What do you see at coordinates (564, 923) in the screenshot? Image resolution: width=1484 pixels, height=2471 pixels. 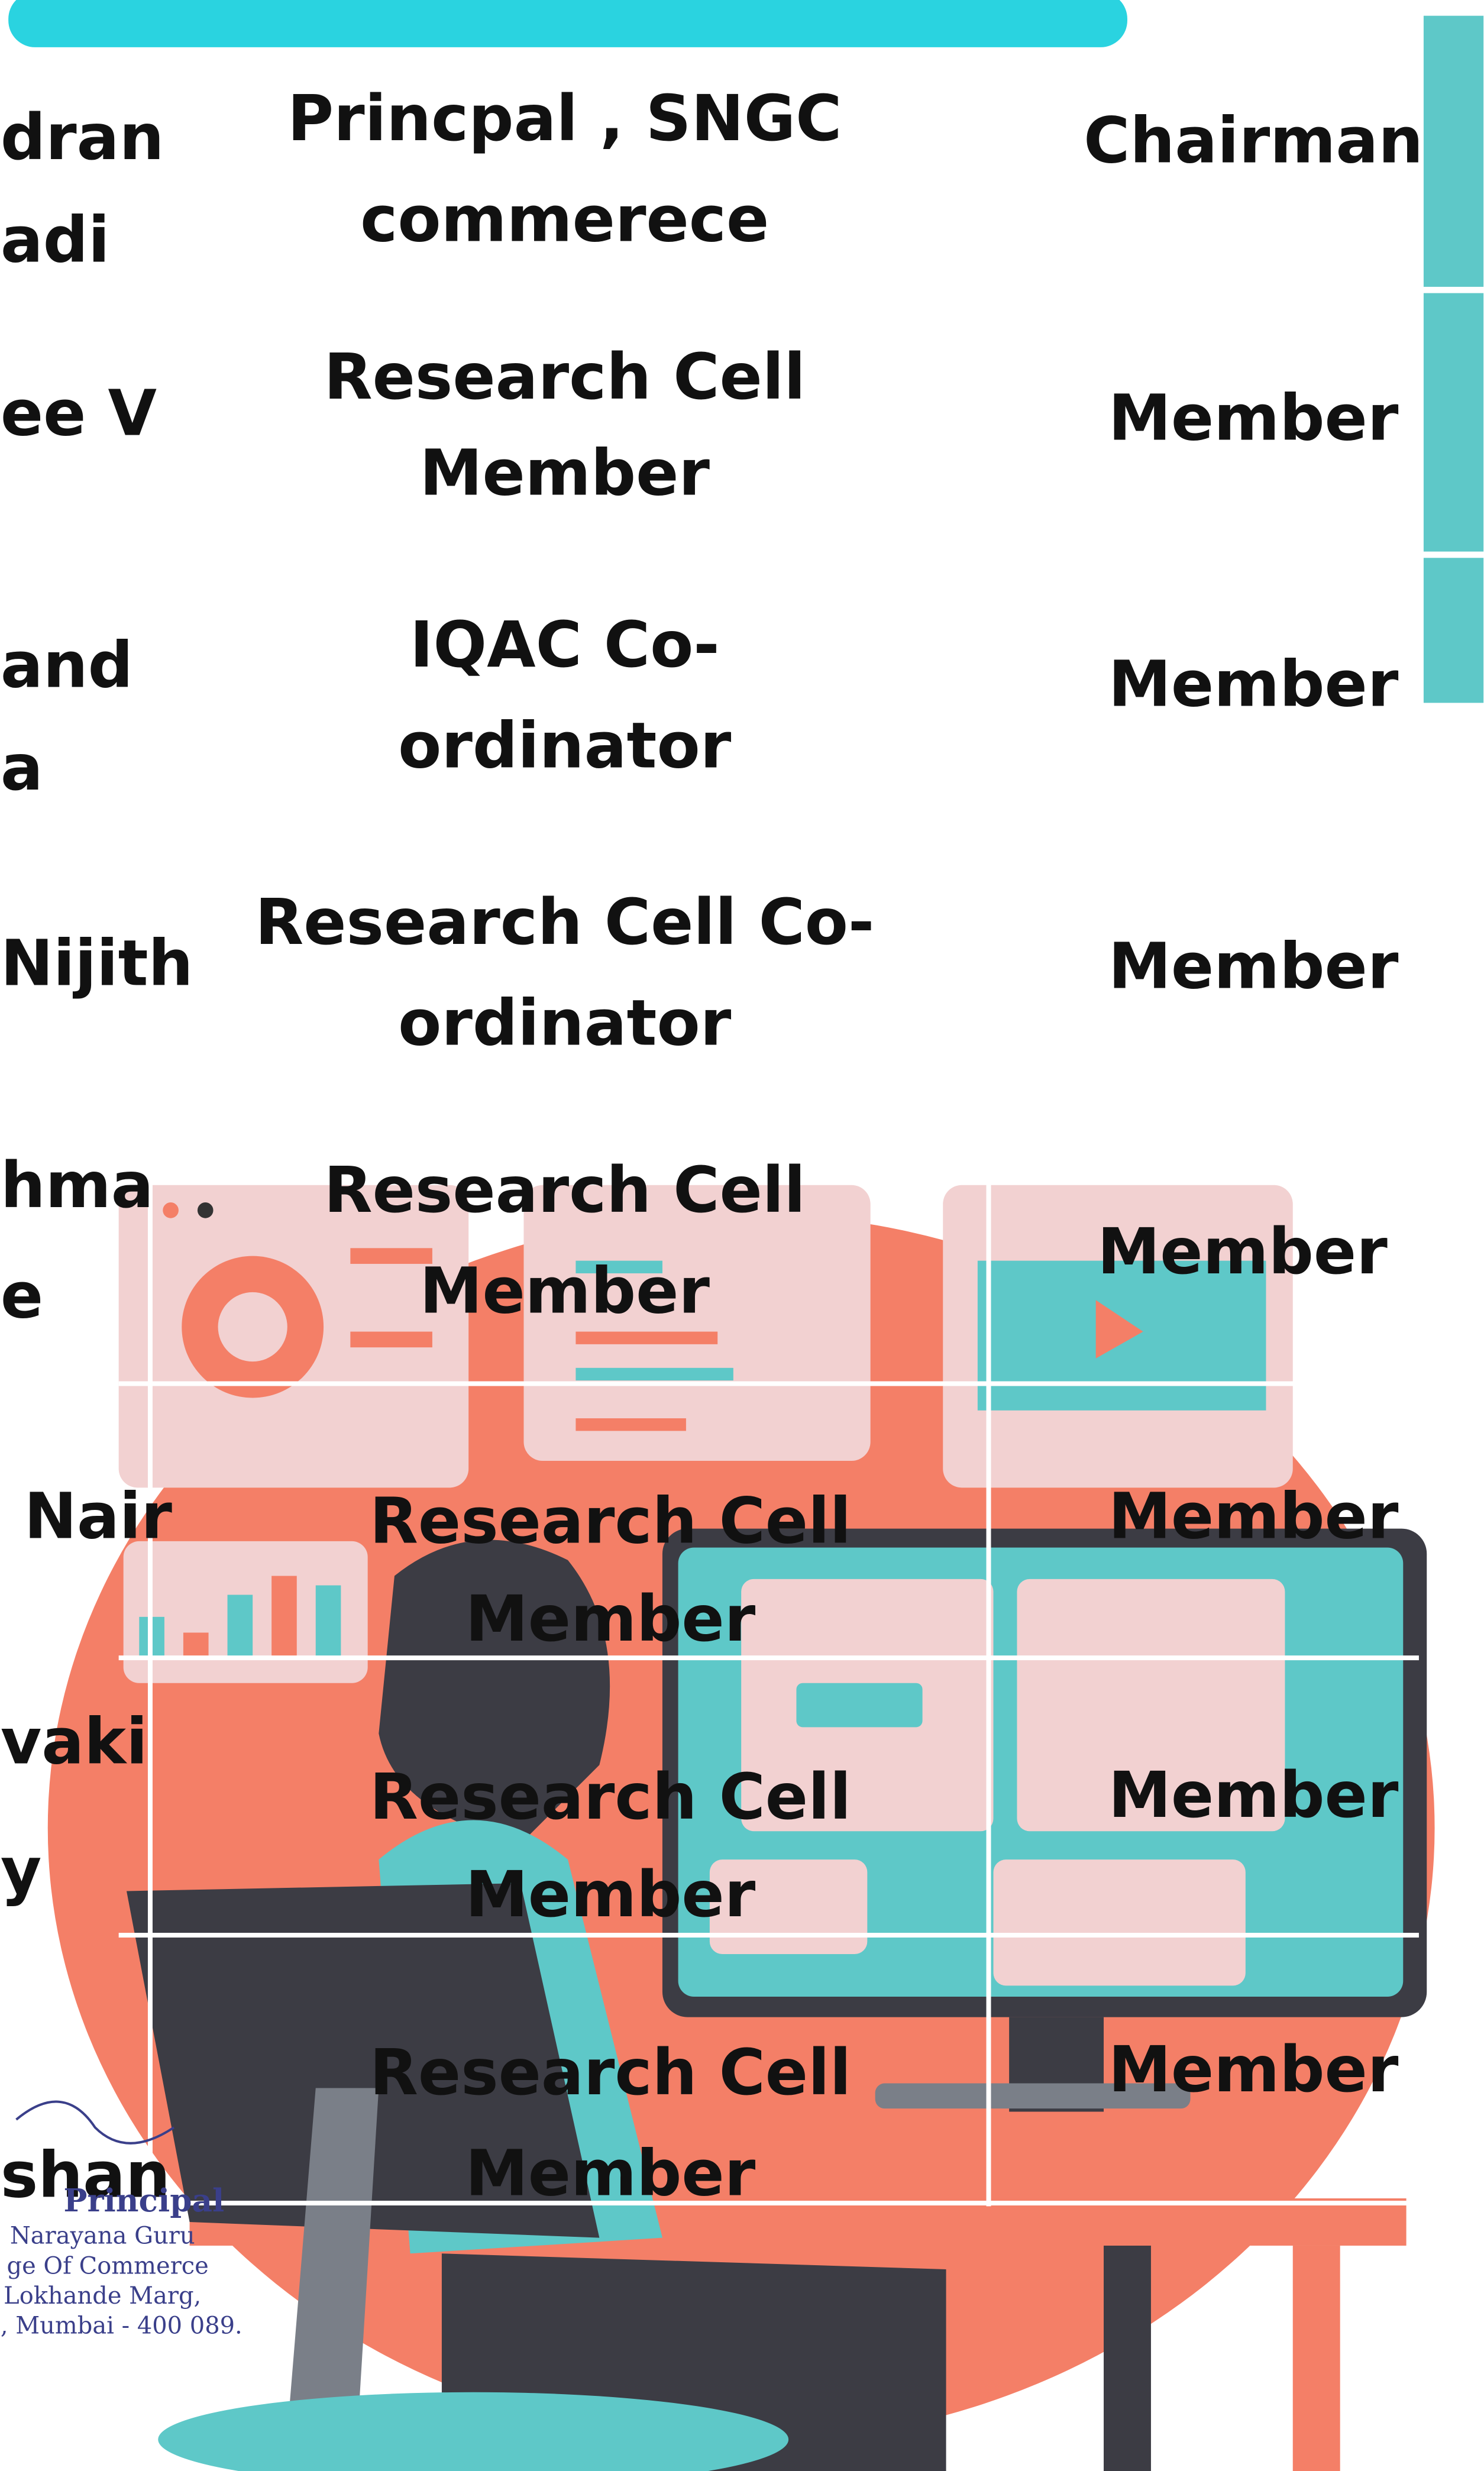 I see `designation: Research Cell Co-` at bounding box center [564, 923].